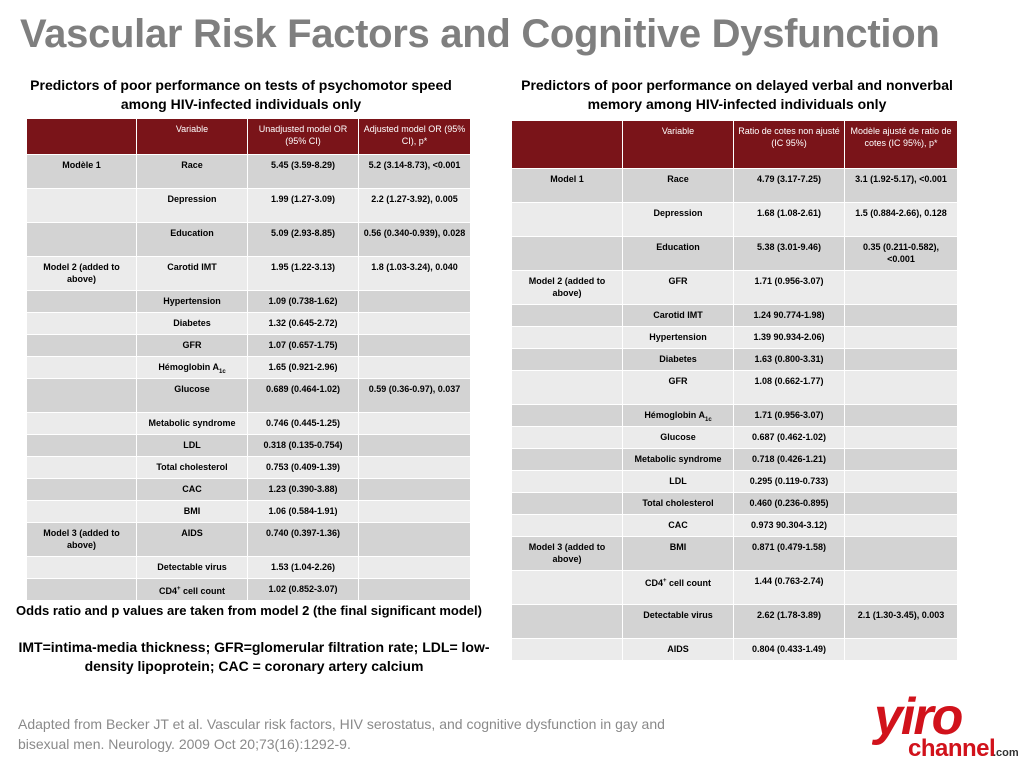  I want to click on column-header: Adjusted model OR (95% CI), p*, so click(414, 136).